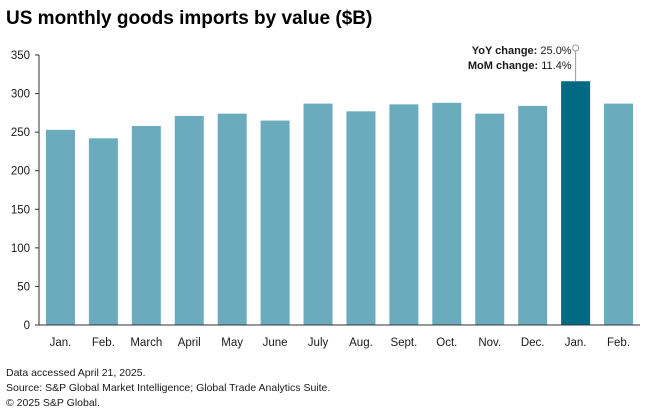 The height and width of the screenshot is (420, 660). I want to click on y-tick-label: 350, so click(20, 56).